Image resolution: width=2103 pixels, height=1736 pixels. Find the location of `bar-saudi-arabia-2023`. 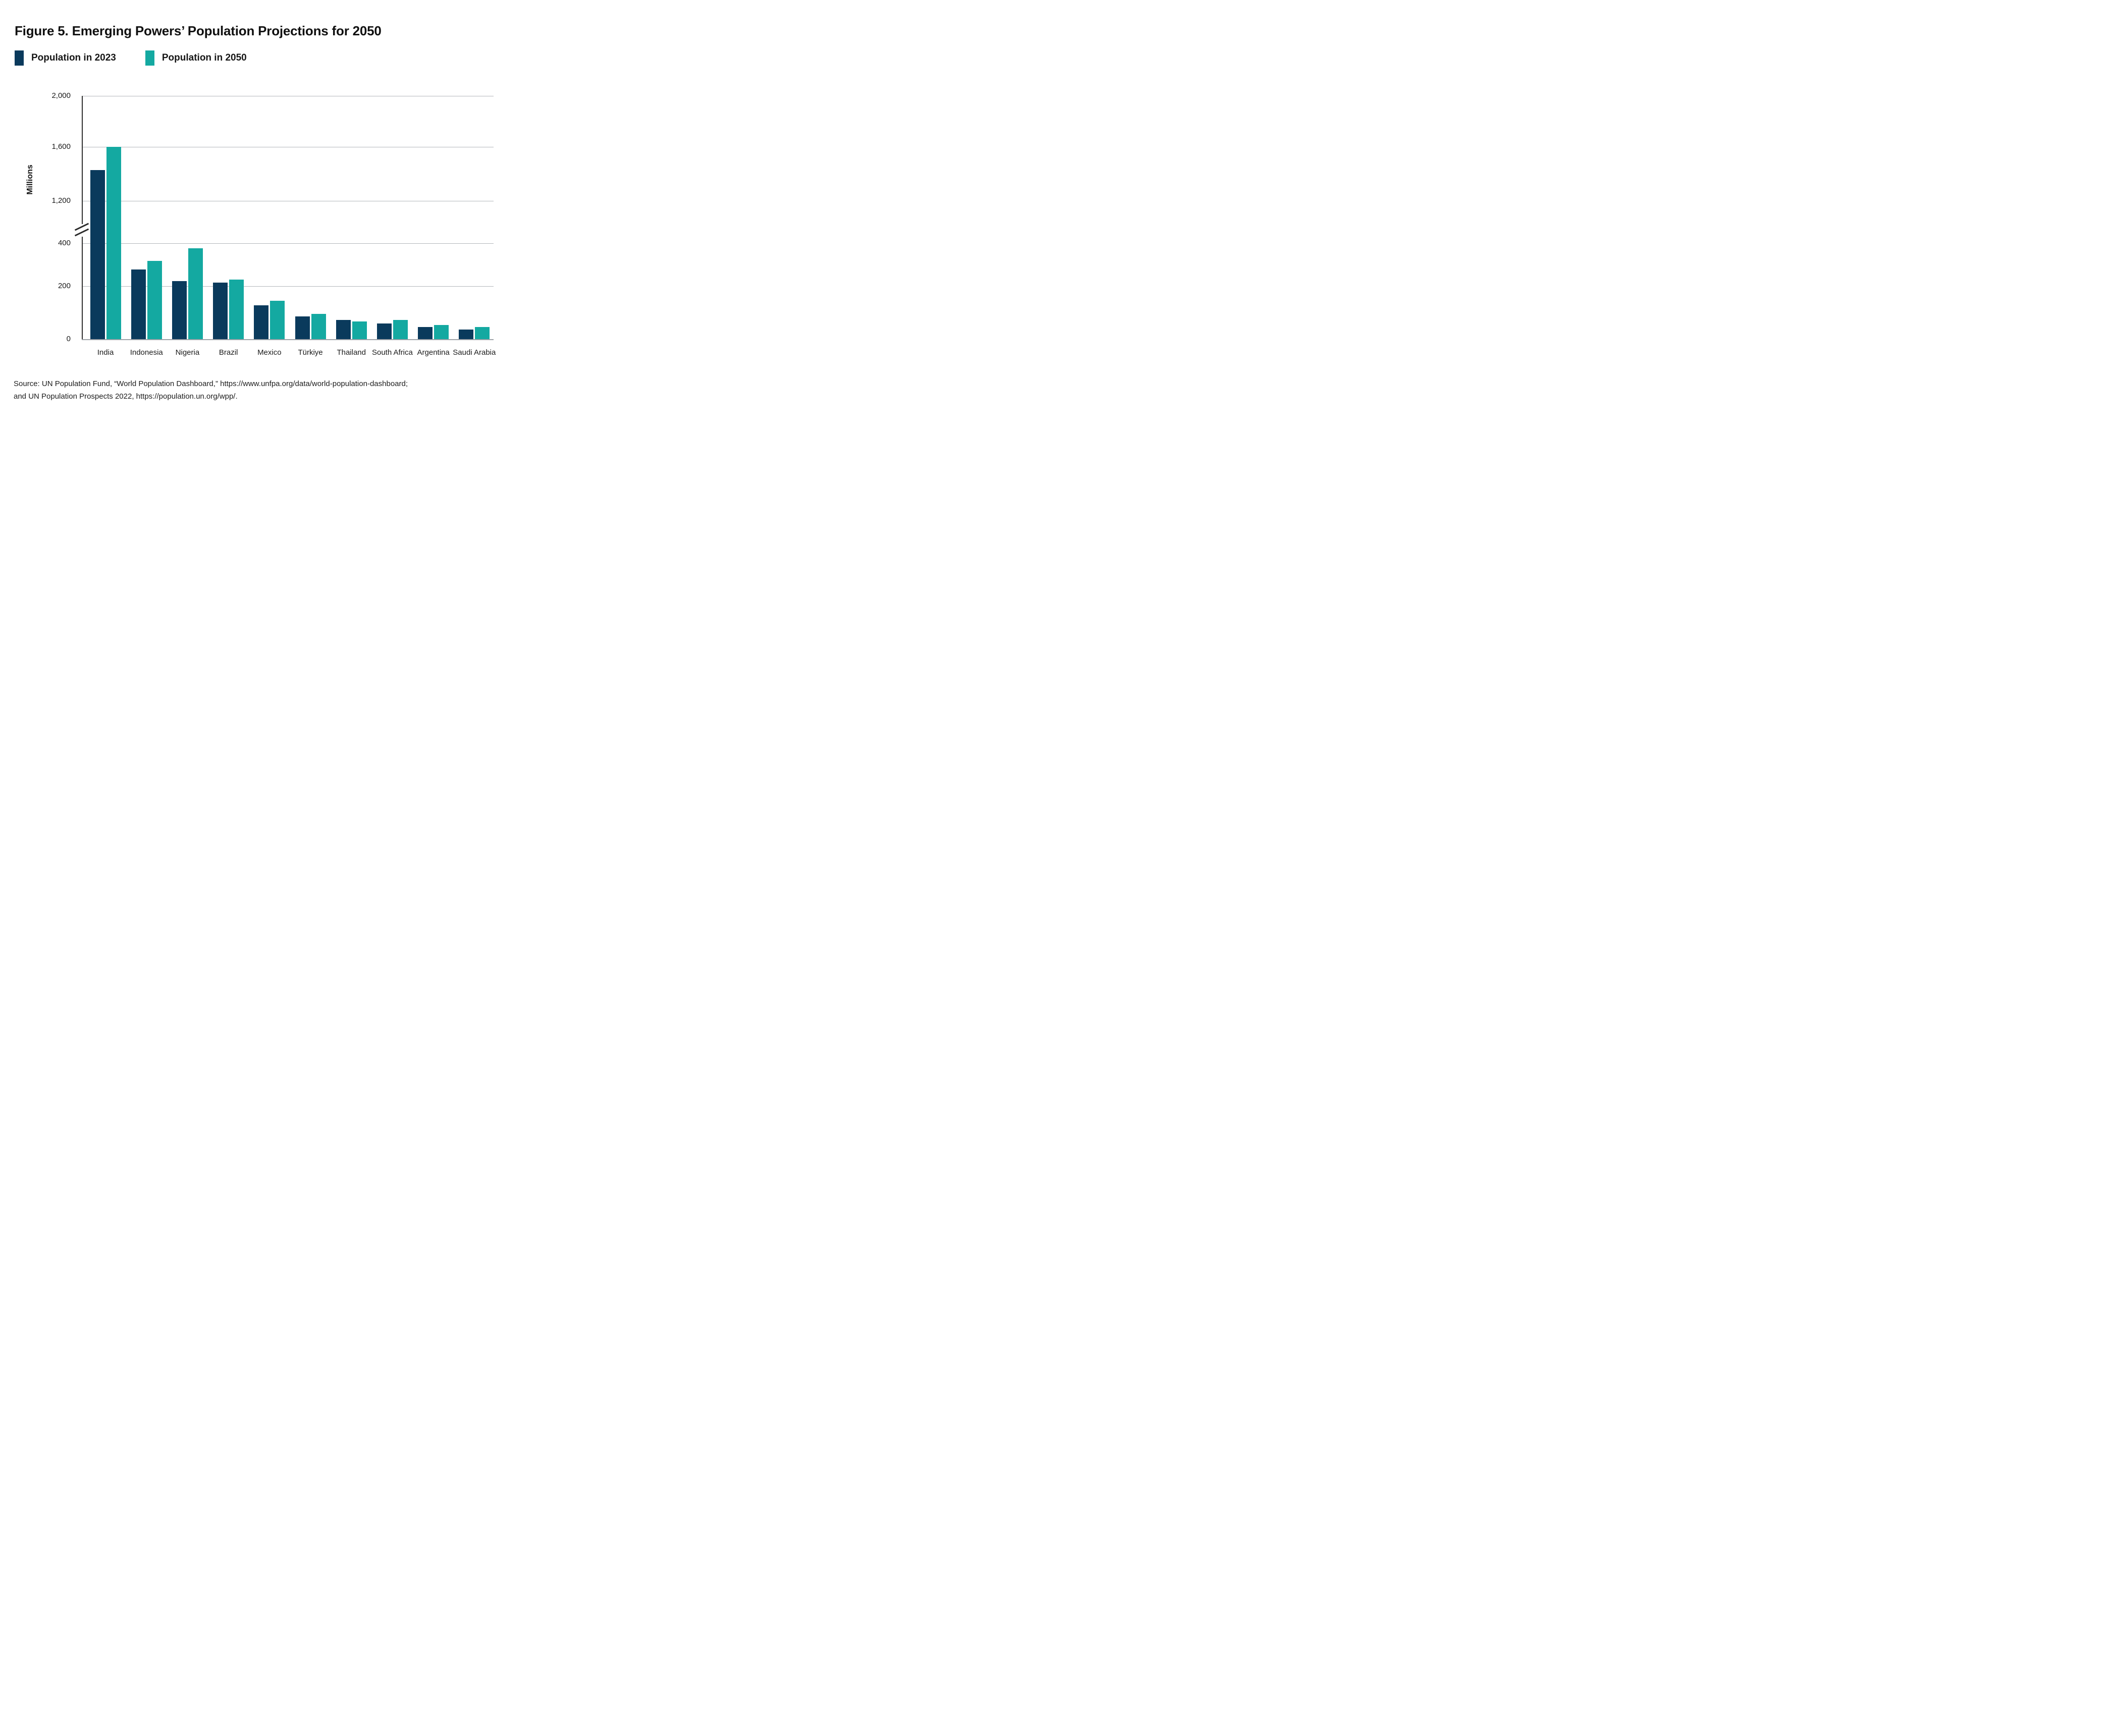

bar-saudi-arabia-2023 is located at coordinates (466, 334).